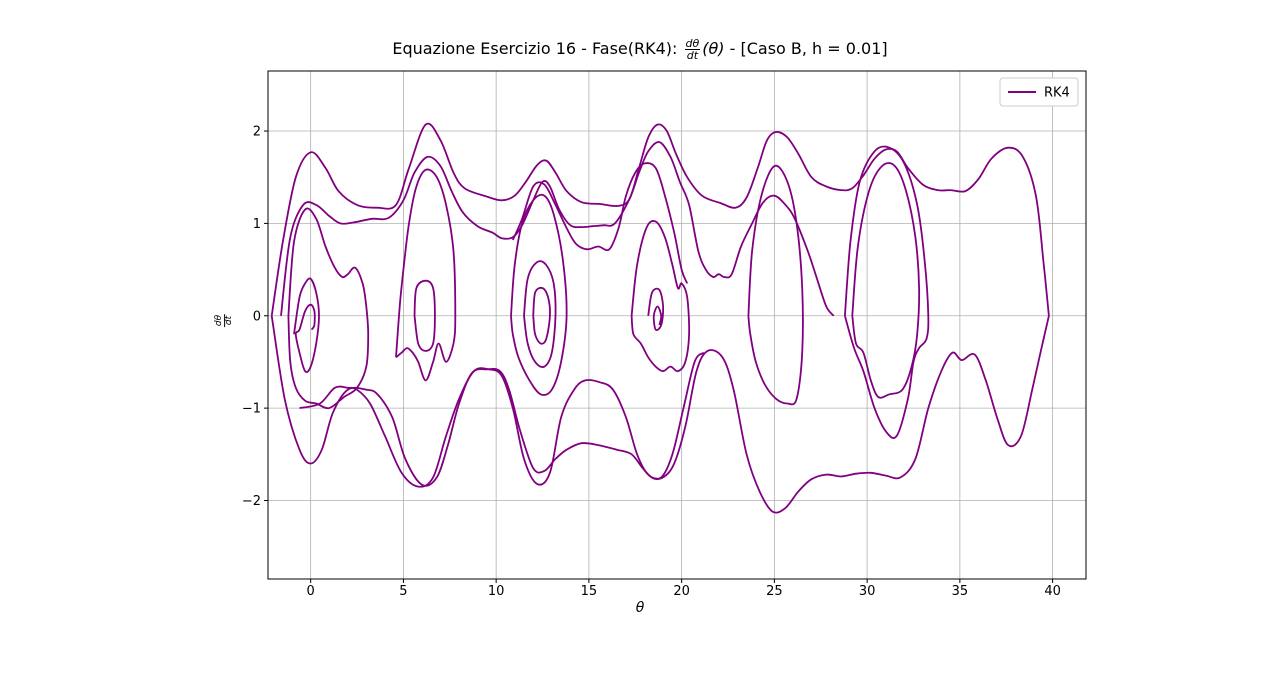 The image size is (1280, 697). What do you see at coordinates (681, 591) in the screenshot?
I see `x-tick-label: 20` at bounding box center [681, 591].